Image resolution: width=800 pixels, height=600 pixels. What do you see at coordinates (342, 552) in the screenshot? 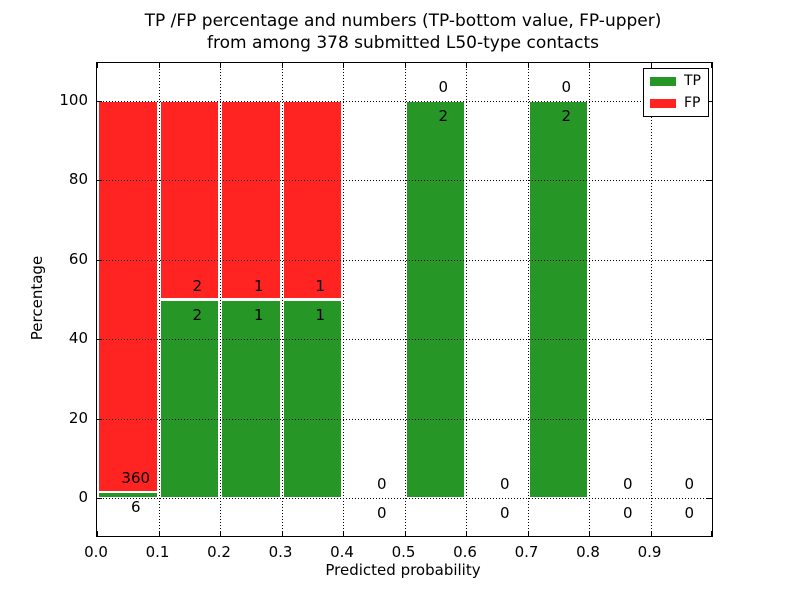
I see `x-tick-label: 0.4` at bounding box center [342, 552].